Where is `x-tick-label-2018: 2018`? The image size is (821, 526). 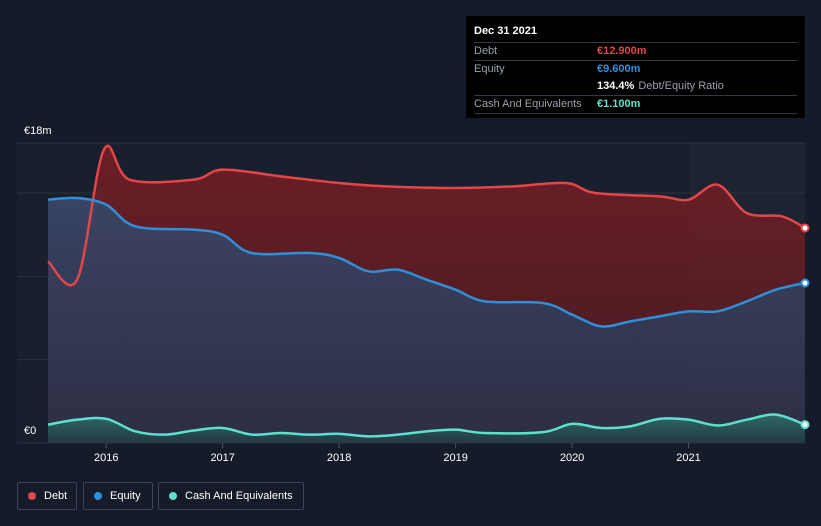 x-tick-label-2018: 2018 is located at coordinates (339, 458).